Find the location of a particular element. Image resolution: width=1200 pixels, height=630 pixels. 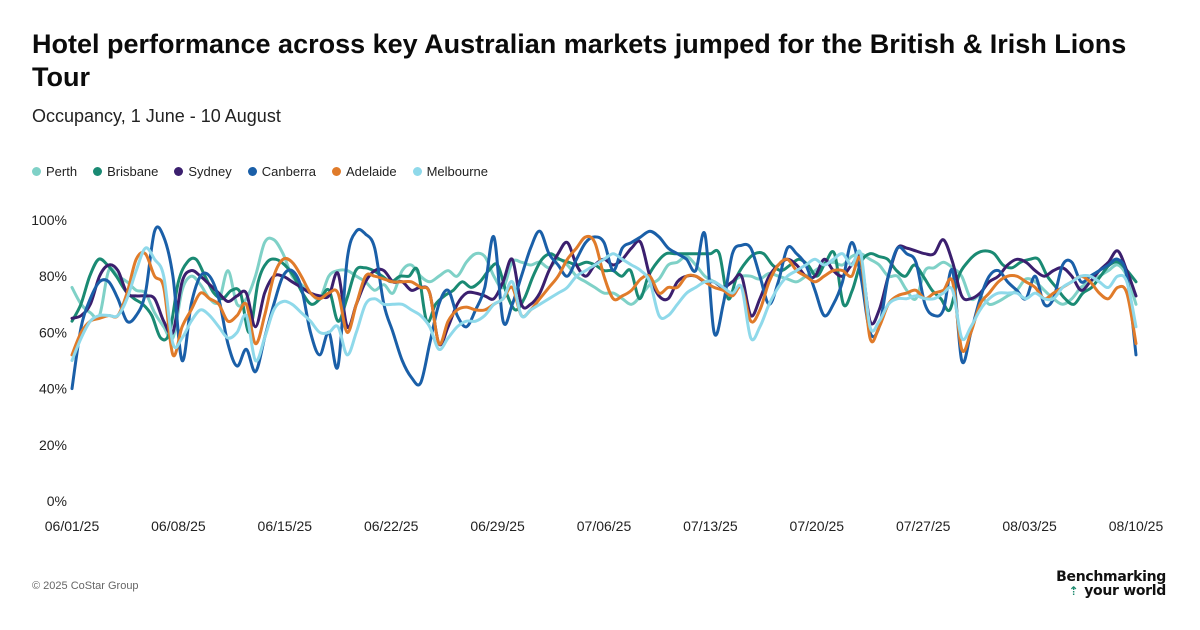

x-tick-label: 07/20/25 is located at coordinates (817, 526).